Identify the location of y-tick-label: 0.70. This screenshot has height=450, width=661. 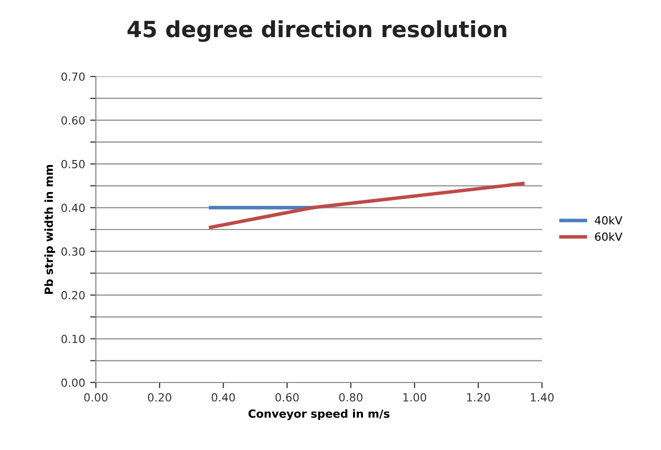
(73, 76).